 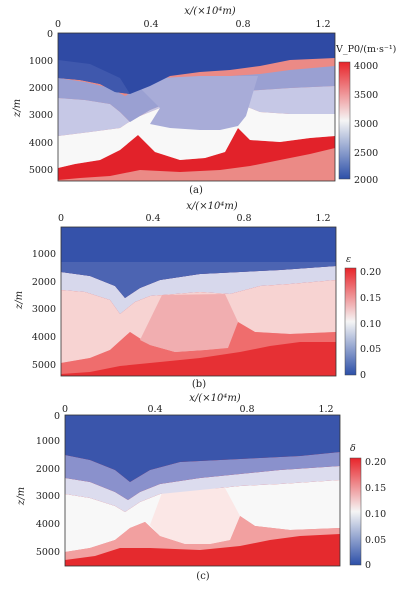 What do you see at coordinates (350, 321) in the screenshot?
I see `panel-b-colorbar` at bounding box center [350, 321].